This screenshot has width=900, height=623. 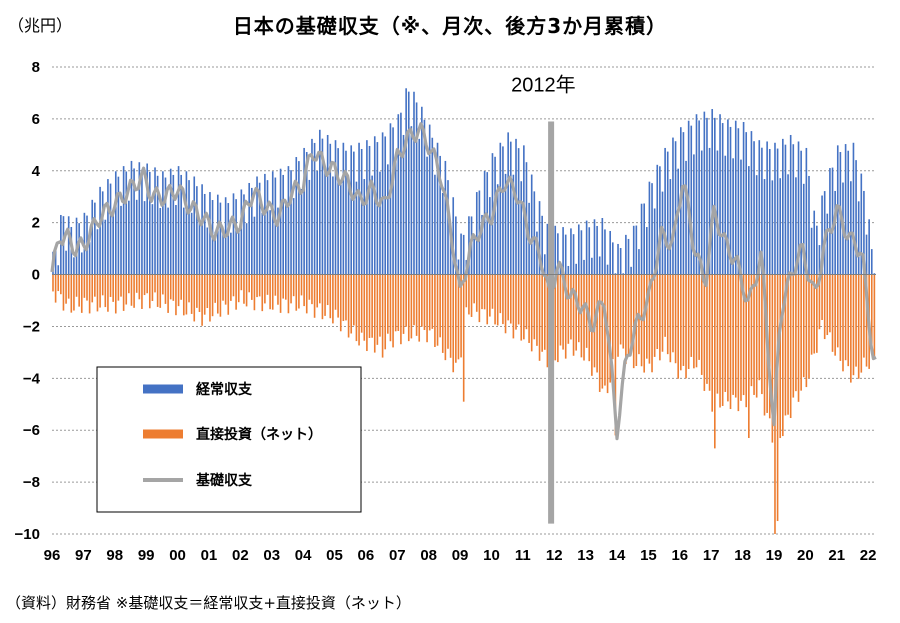 I want to click on legend-fdi-swatch, so click(x=163, y=434).